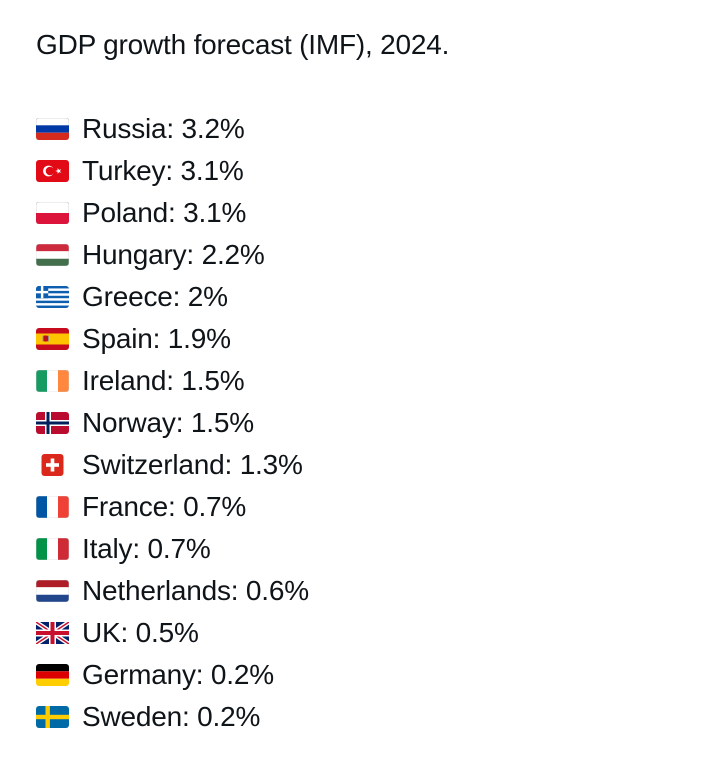 This screenshot has width=714, height=762. Describe the element at coordinates (168, 422) in the screenshot. I see `list-item-text: Norway: 1.5%` at that location.